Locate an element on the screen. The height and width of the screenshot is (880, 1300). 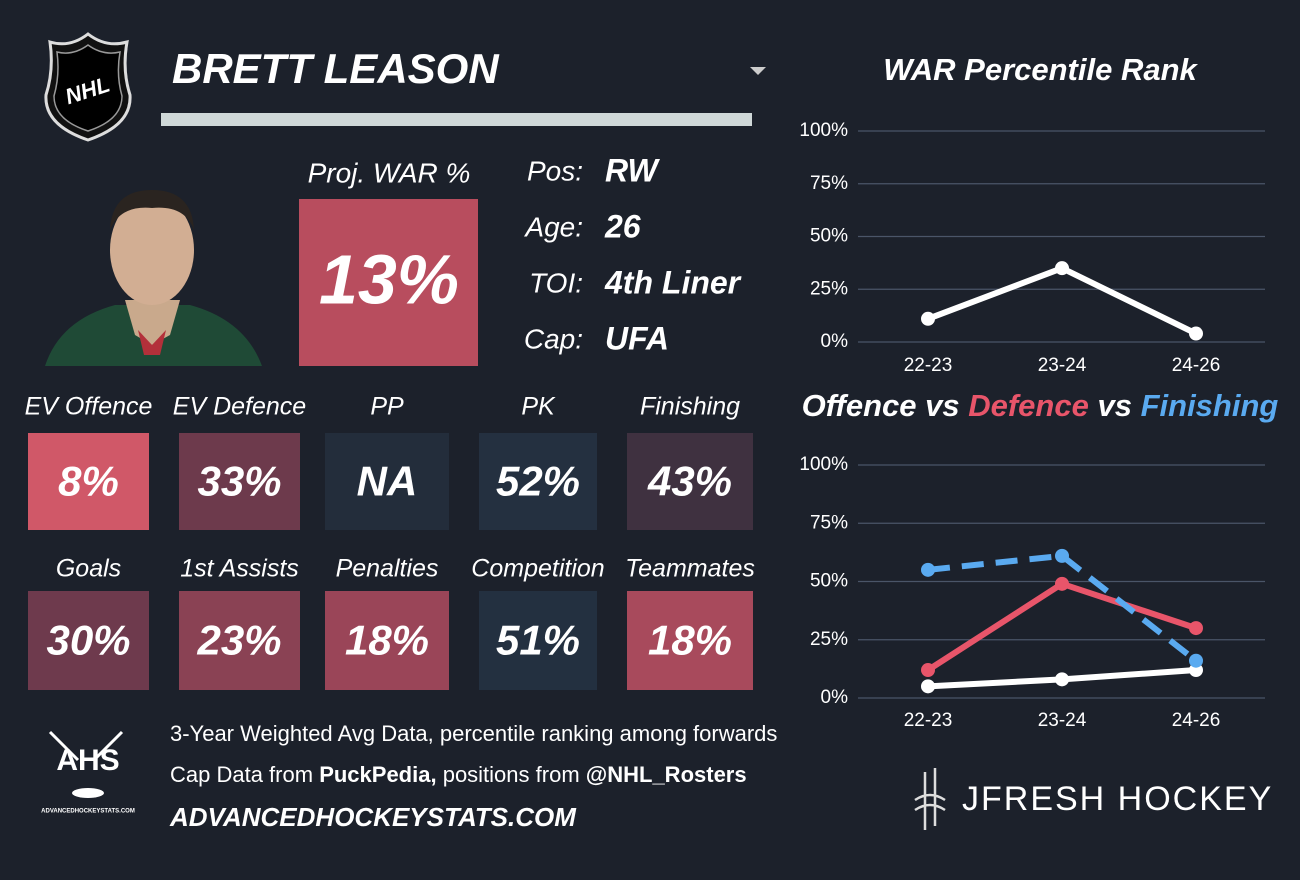
info-value: 4th Liner is located at coordinates (673, 282).